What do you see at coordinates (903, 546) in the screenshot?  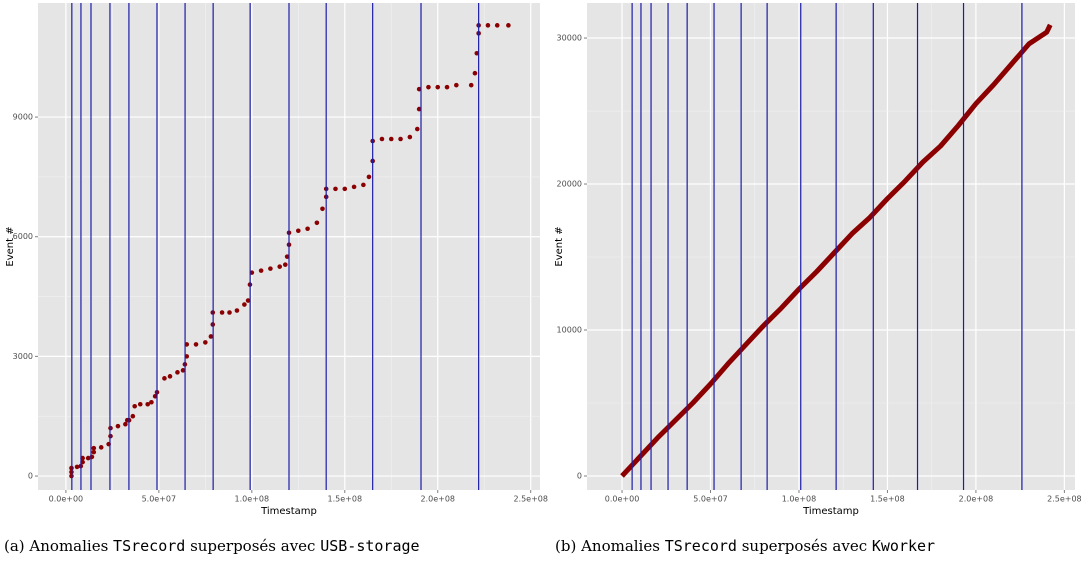 I see `caption-part: Kworker` at bounding box center [903, 546].